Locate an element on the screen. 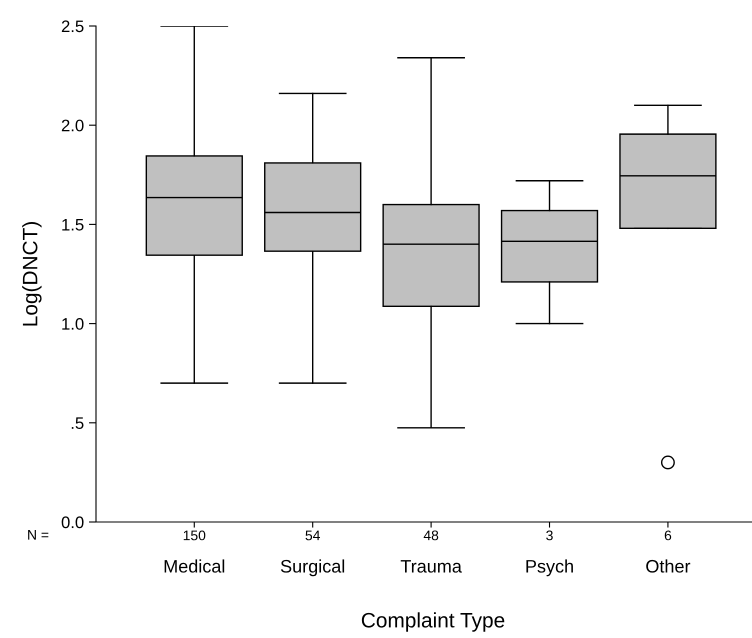 The width and height of the screenshot is (752, 638). y-tick-label: 2.0 is located at coordinates (73, 126).